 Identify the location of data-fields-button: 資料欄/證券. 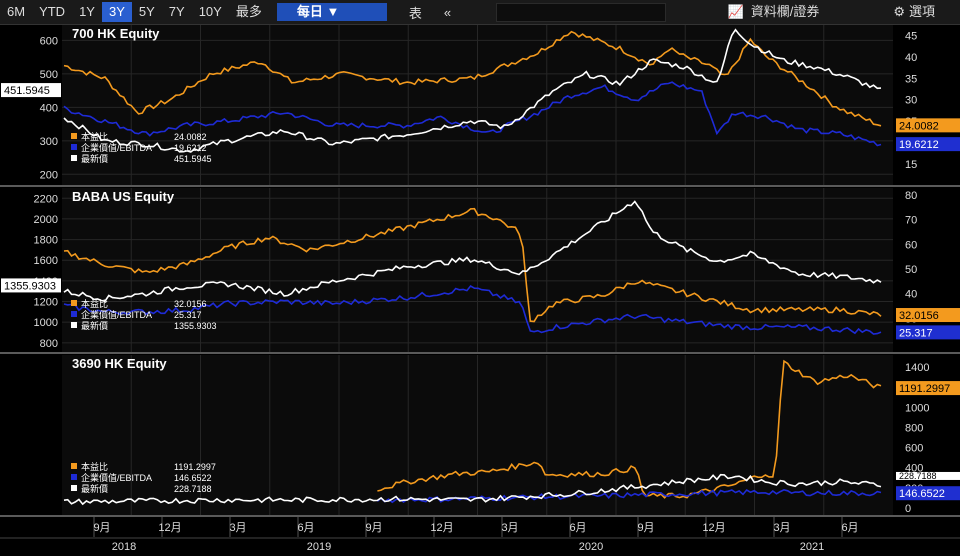
(785, 11).